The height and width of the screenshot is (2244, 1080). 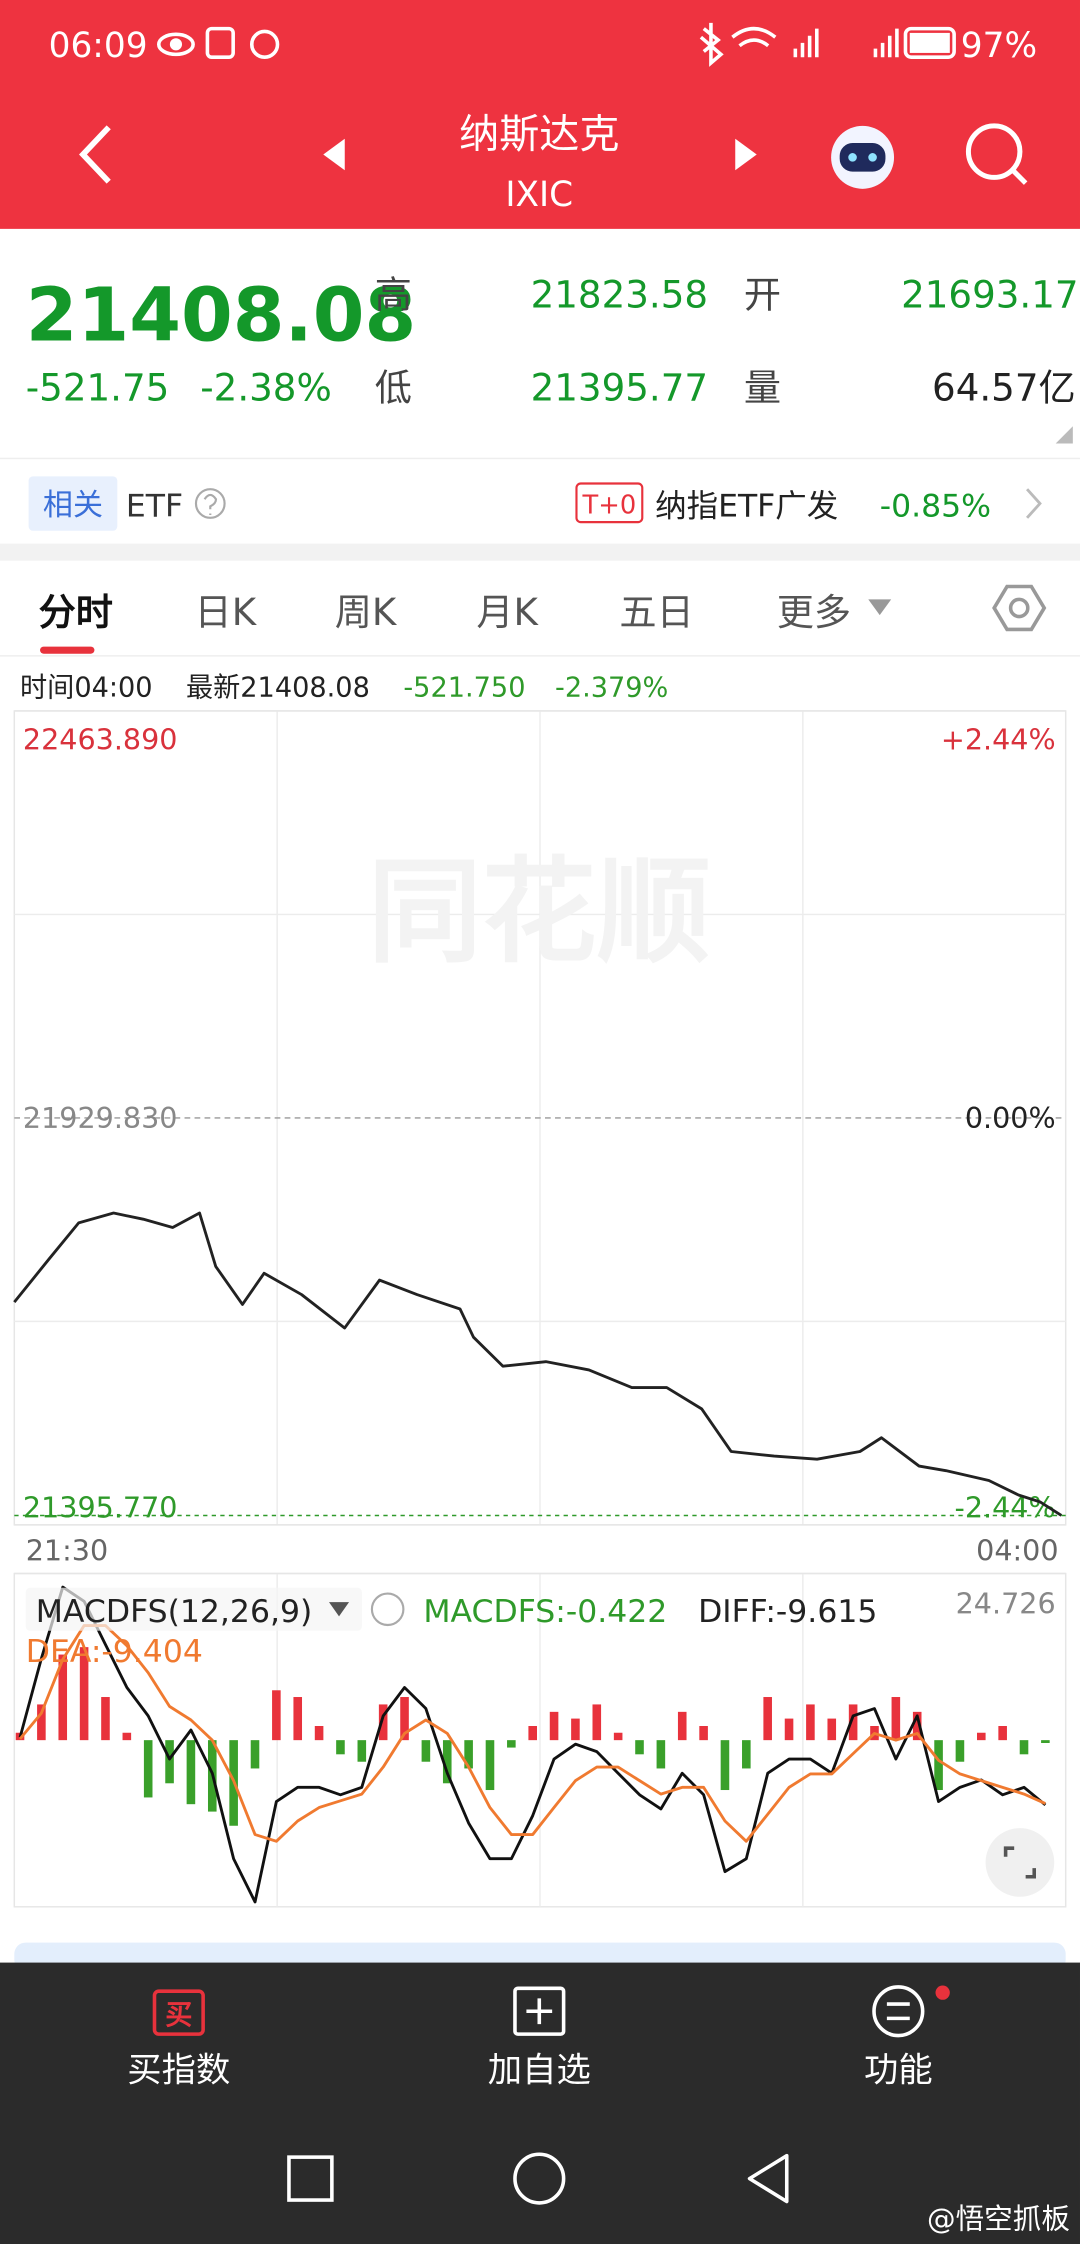 What do you see at coordinates (178, 2070) in the screenshot?
I see `nav-buy: 买指数` at bounding box center [178, 2070].